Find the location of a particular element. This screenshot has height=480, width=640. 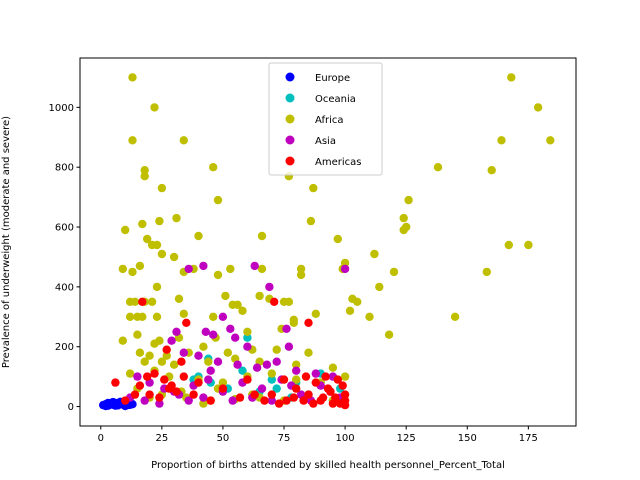

legend-label: Americas is located at coordinates (338, 162).